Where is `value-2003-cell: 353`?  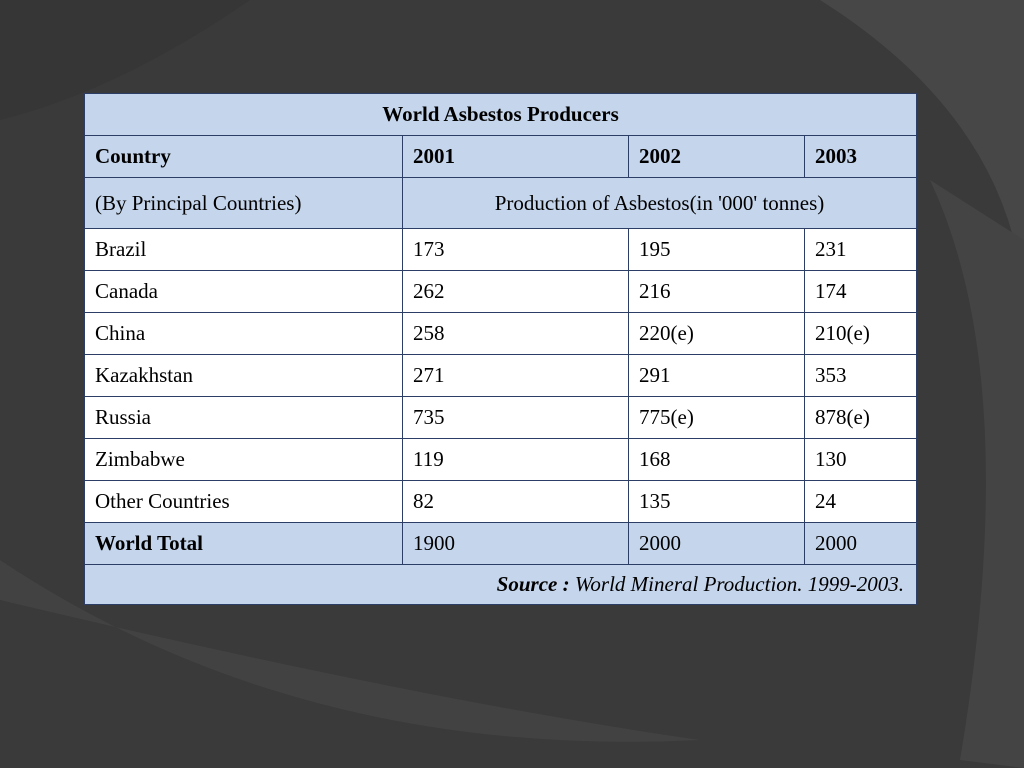
value-2003-cell: 353 is located at coordinates (860, 375).